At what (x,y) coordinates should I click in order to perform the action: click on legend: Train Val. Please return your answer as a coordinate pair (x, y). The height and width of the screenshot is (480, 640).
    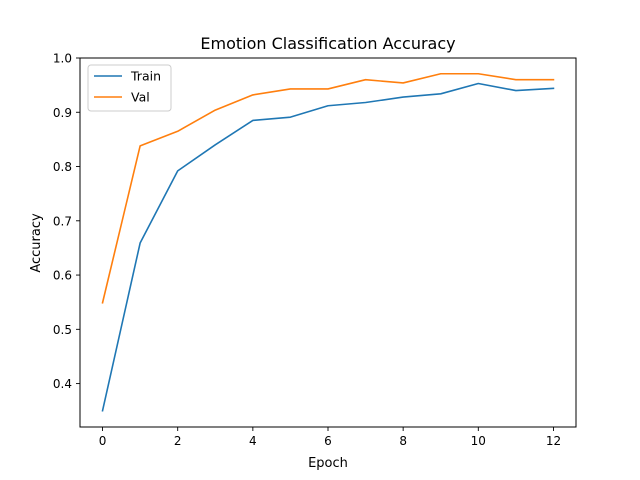
    Looking at the image, I should click on (129, 88).